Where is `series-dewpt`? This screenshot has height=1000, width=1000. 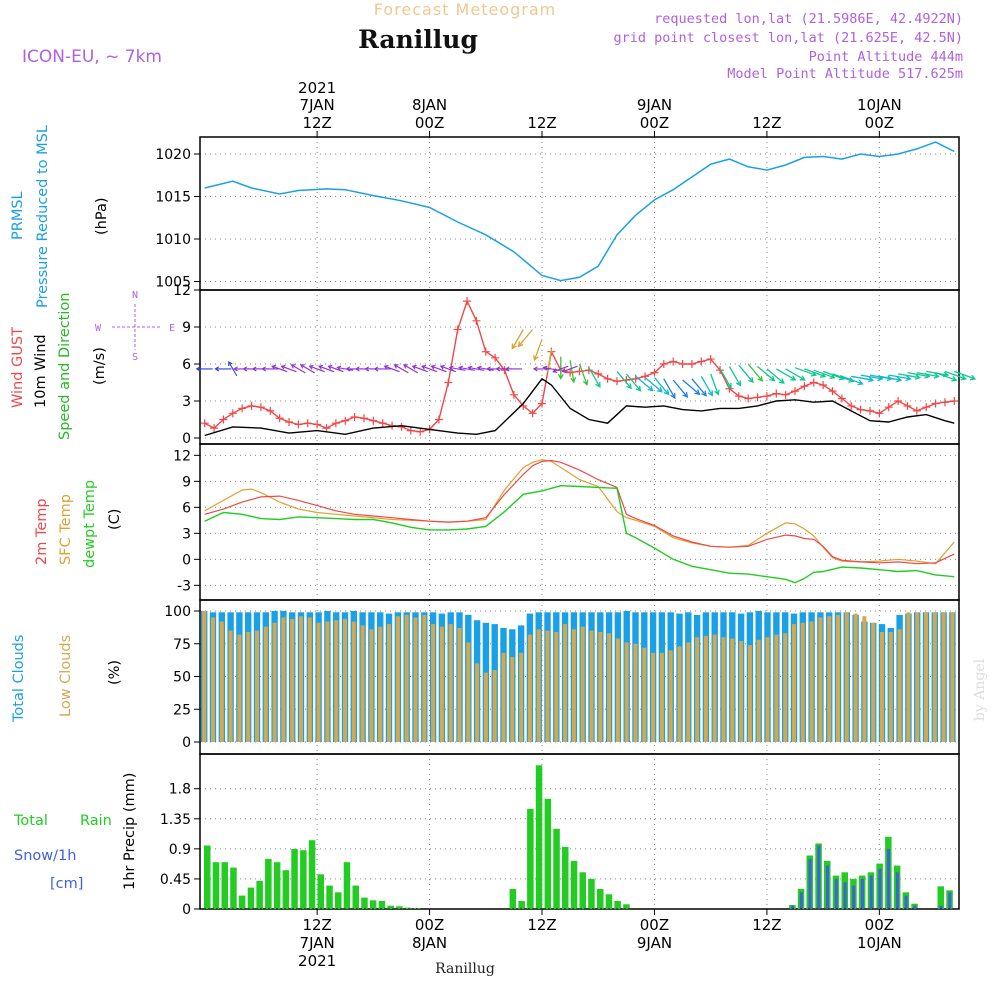 series-dewpt is located at coordinates (579, 534).